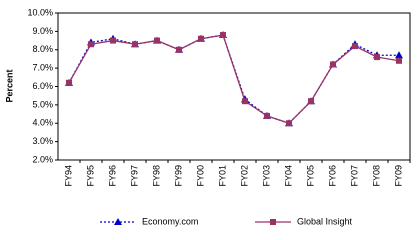 Image resolution: width=417 pixels, height=240 pixels. What do you see at coordinates (222, 176) in the screenshot?
I see `x-tick-label: FY01` at bounding box center [222, 176].